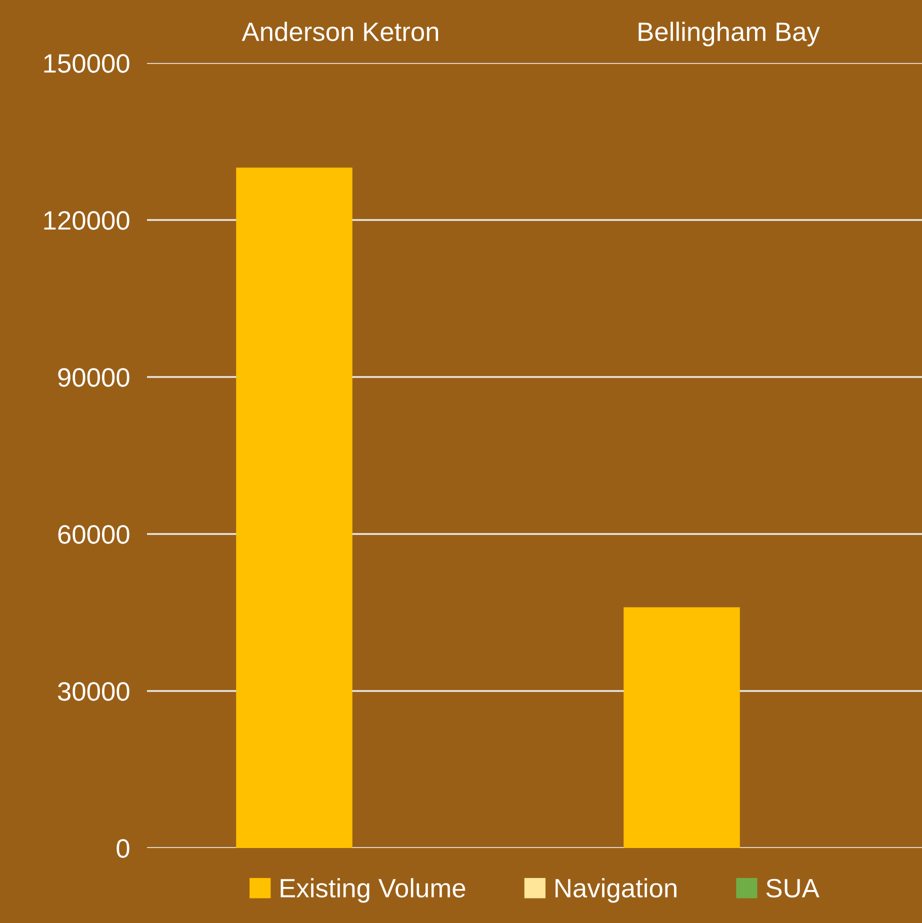 Image resolution: width=922 pixels, height=923 pixels. What do you see at coordinates (729, 34) in the screenshot?
I see `x-tick-label: Bellingham Bay` at bounding box center [729, 34].